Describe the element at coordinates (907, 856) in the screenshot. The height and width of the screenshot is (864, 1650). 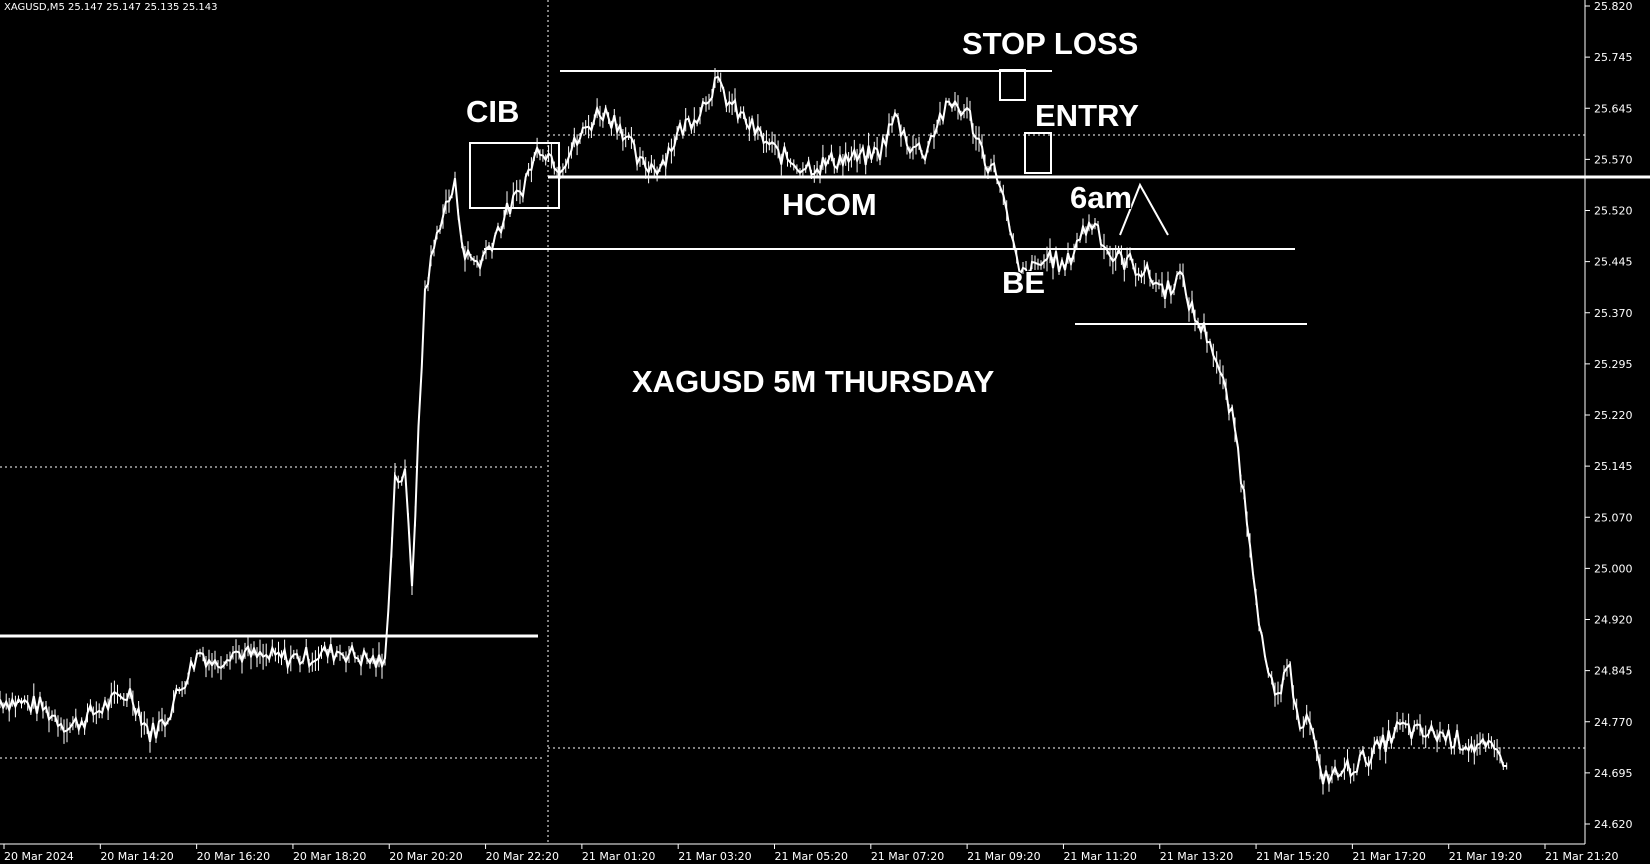
I see `x-tick-label: 21 Mar 07:20` at that location.